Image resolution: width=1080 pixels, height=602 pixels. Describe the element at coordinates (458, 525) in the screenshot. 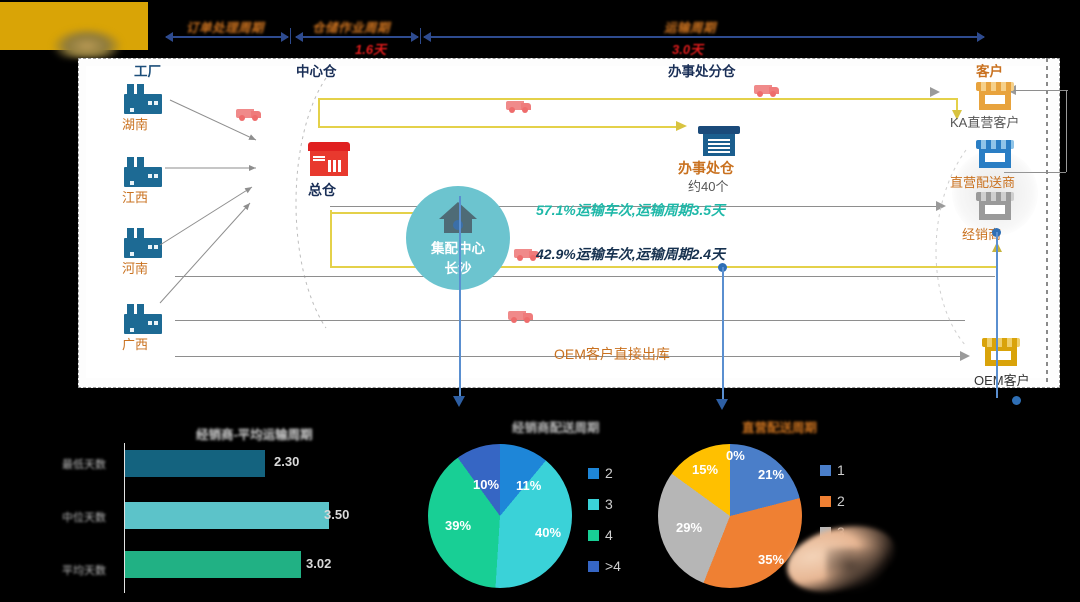

I see `pie1-value-2: 39%` at that location.